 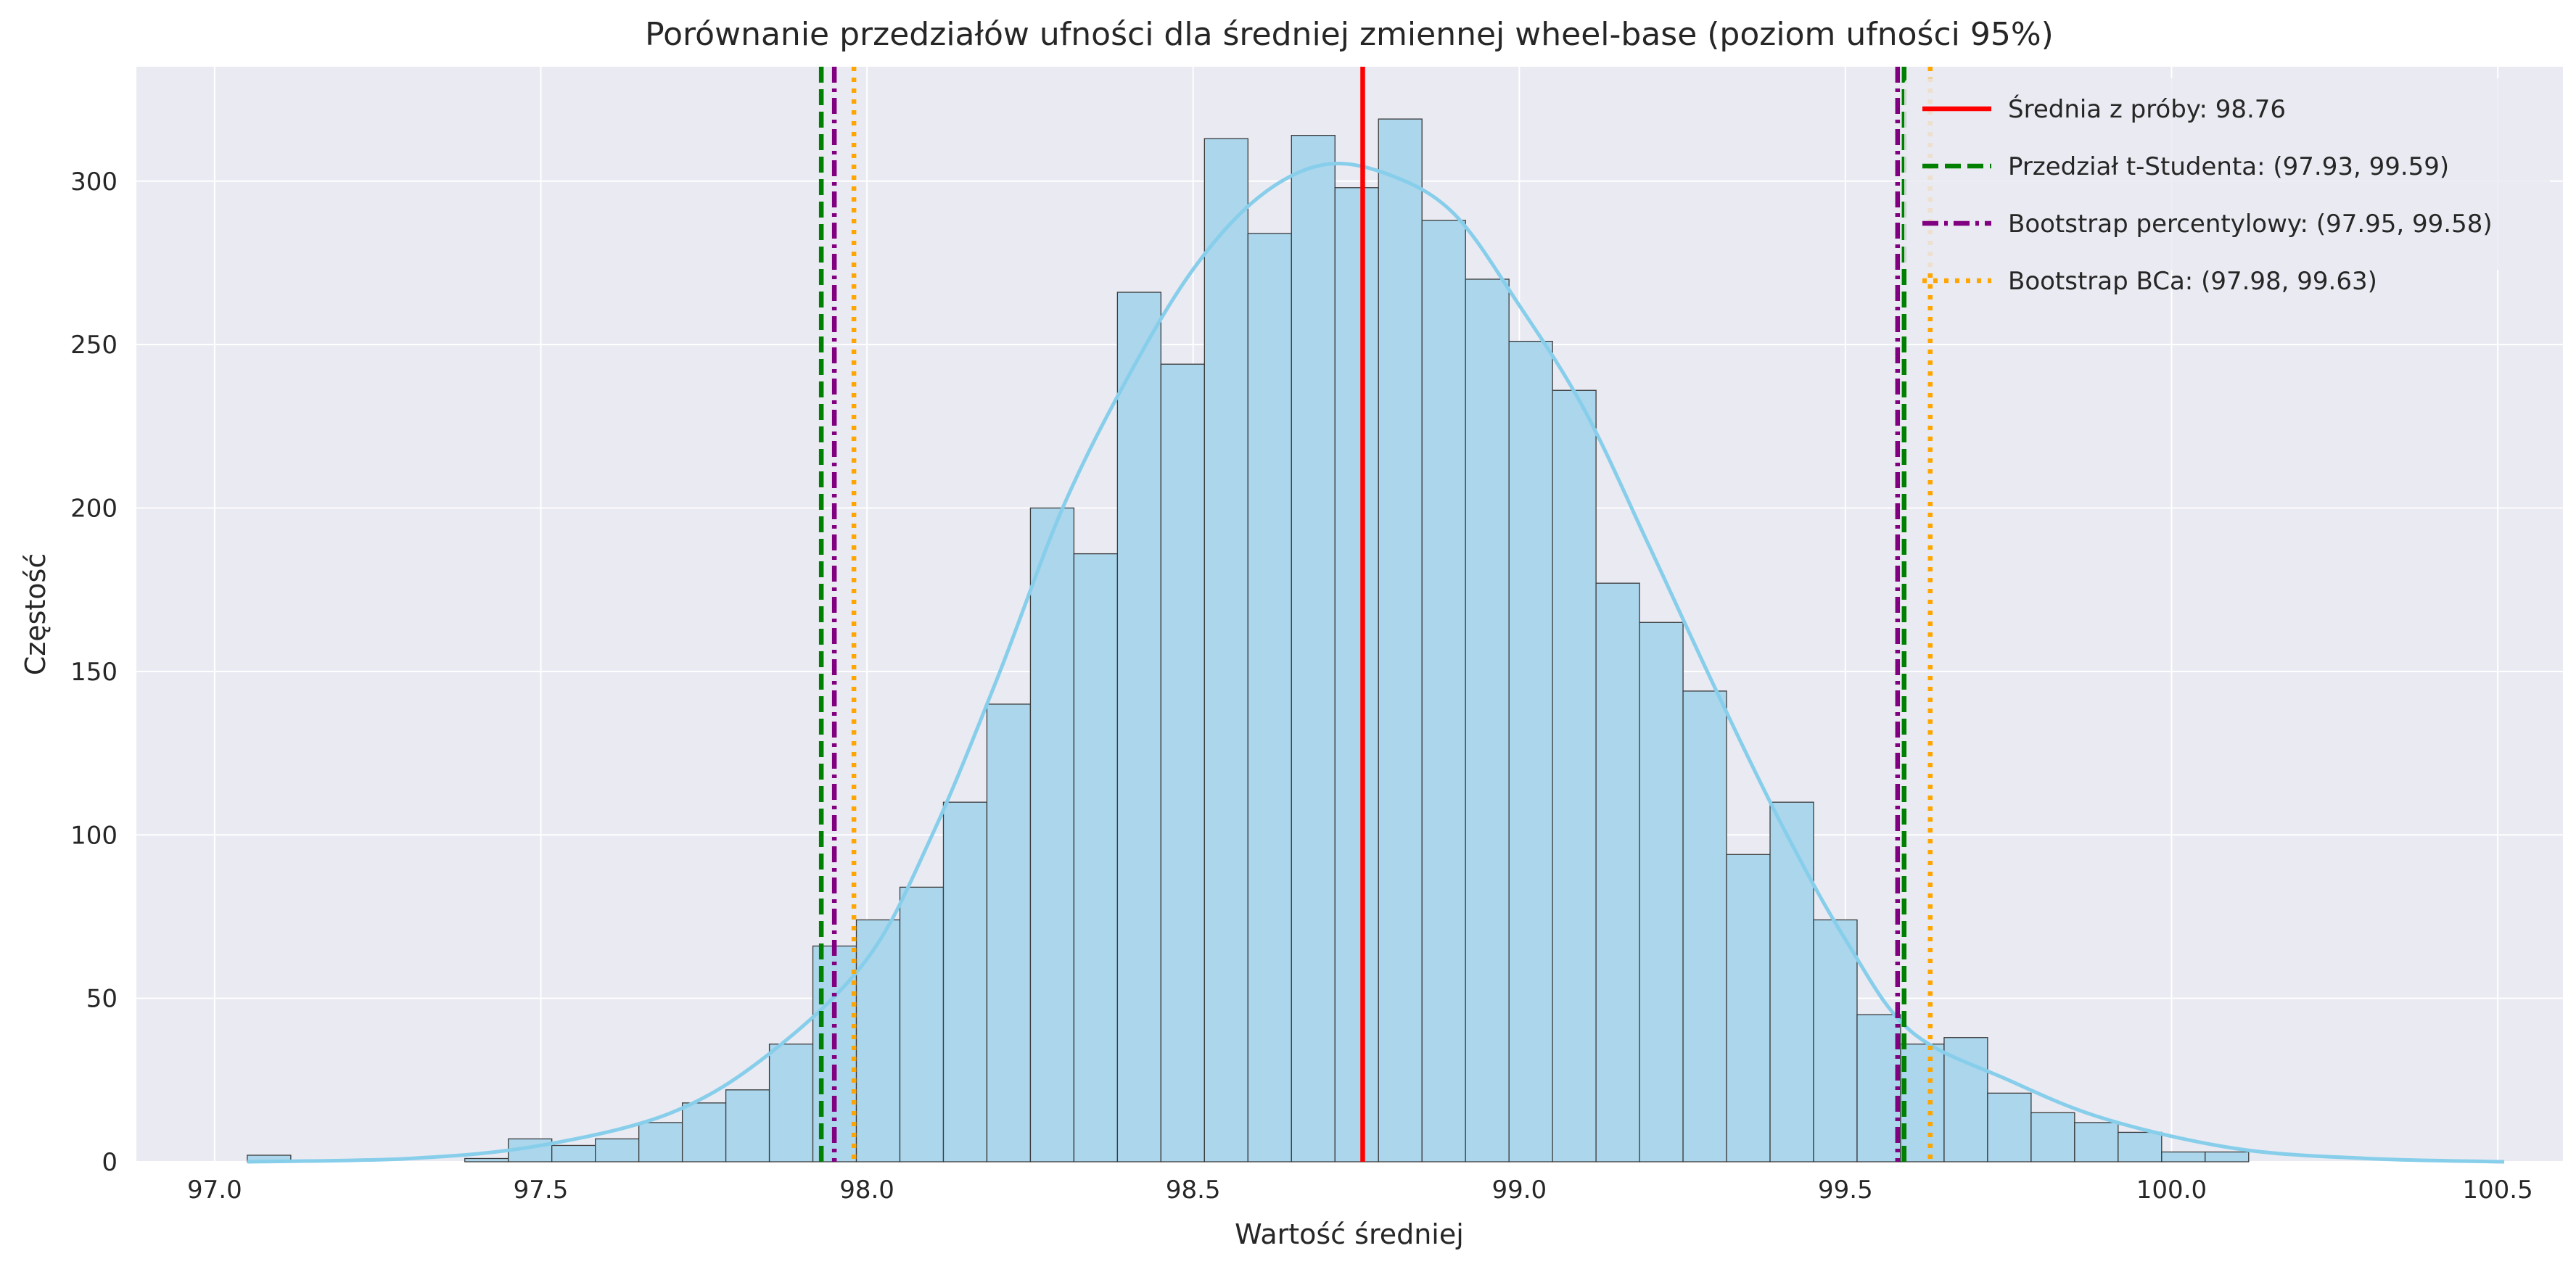 What do you see at coordinates (2497, 1190) in the screenshot?
I see `x-tick-label: 100.5` at bounding box center [2497, 1190].